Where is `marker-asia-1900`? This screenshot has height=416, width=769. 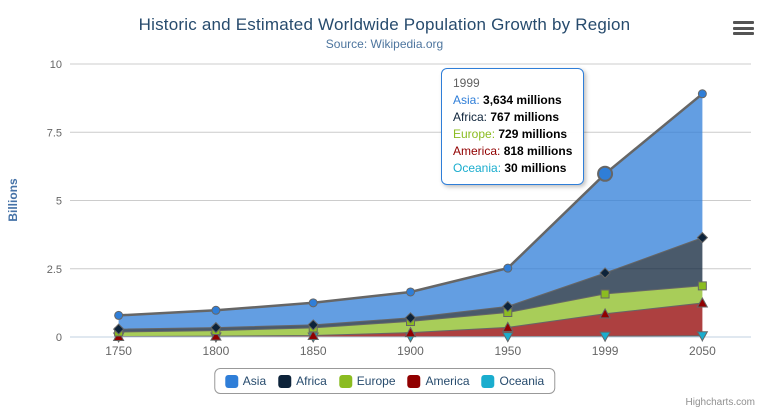
marker-asia-1900 is located at coordinates (410, 292).